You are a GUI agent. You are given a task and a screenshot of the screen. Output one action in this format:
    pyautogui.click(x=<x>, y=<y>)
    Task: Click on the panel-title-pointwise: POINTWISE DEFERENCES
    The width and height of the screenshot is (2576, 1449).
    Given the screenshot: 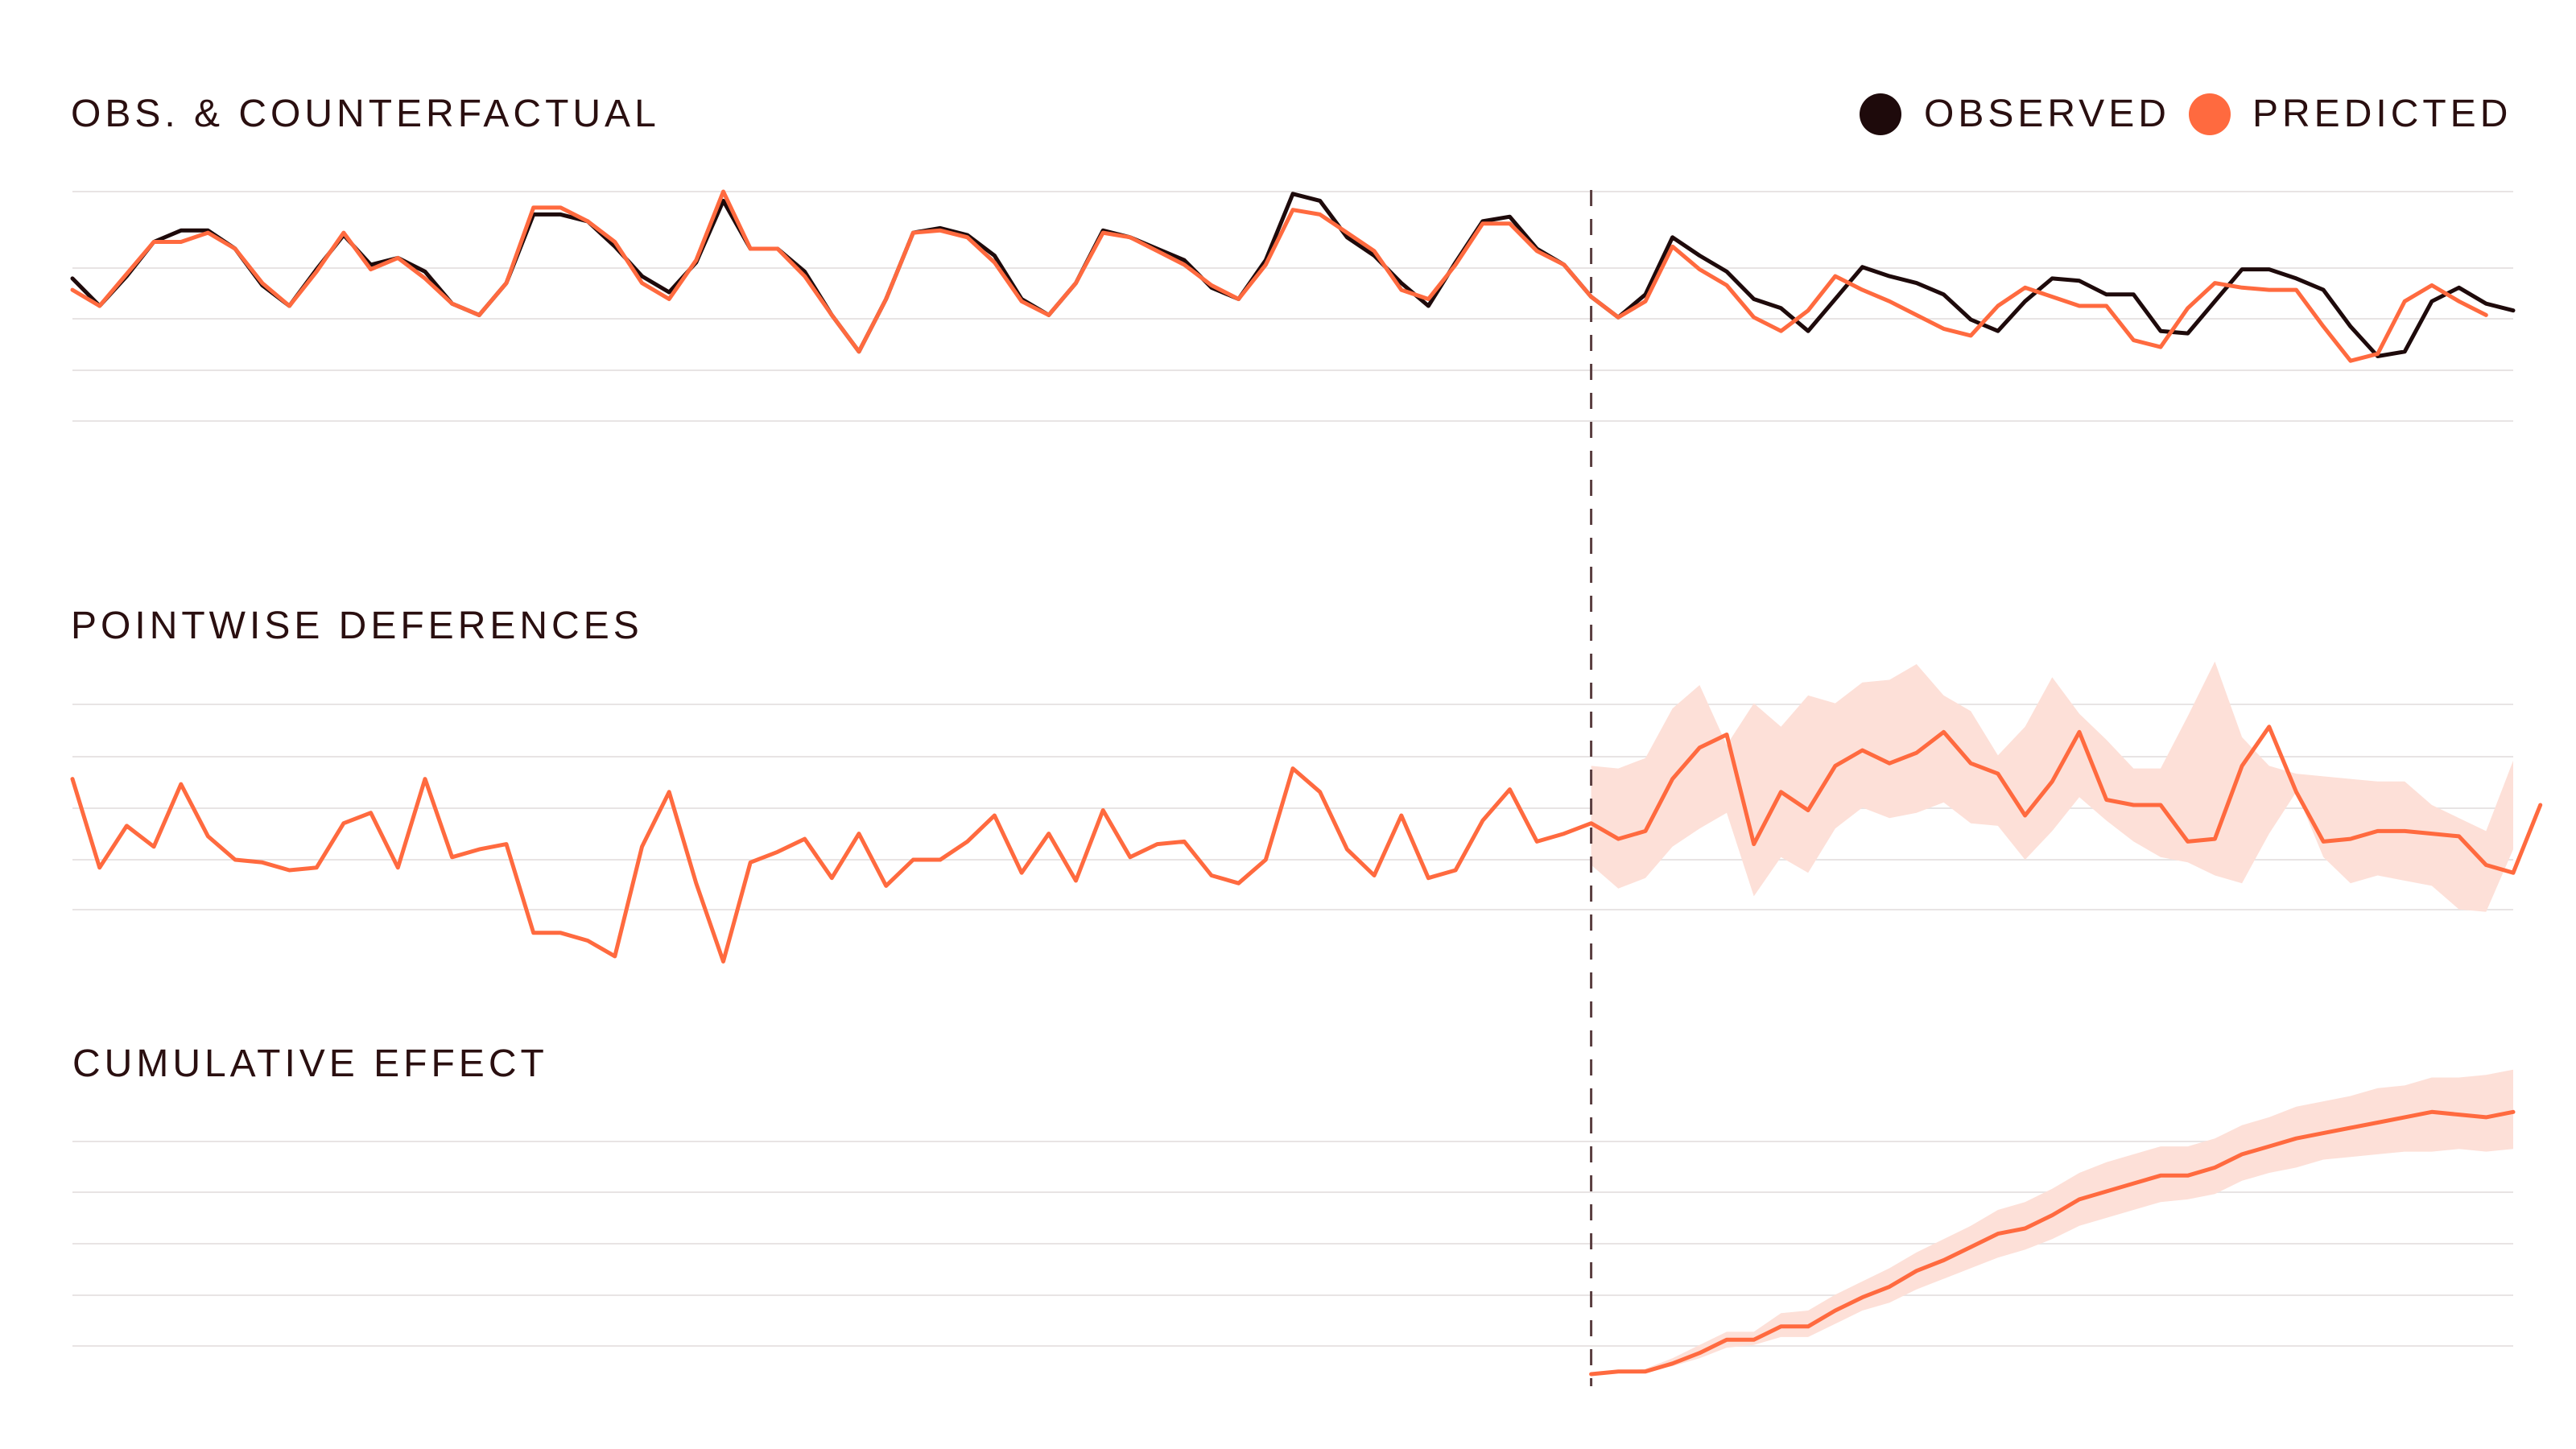 What is the action you would take?
    pyautogui.click(x=357, y=626)
    